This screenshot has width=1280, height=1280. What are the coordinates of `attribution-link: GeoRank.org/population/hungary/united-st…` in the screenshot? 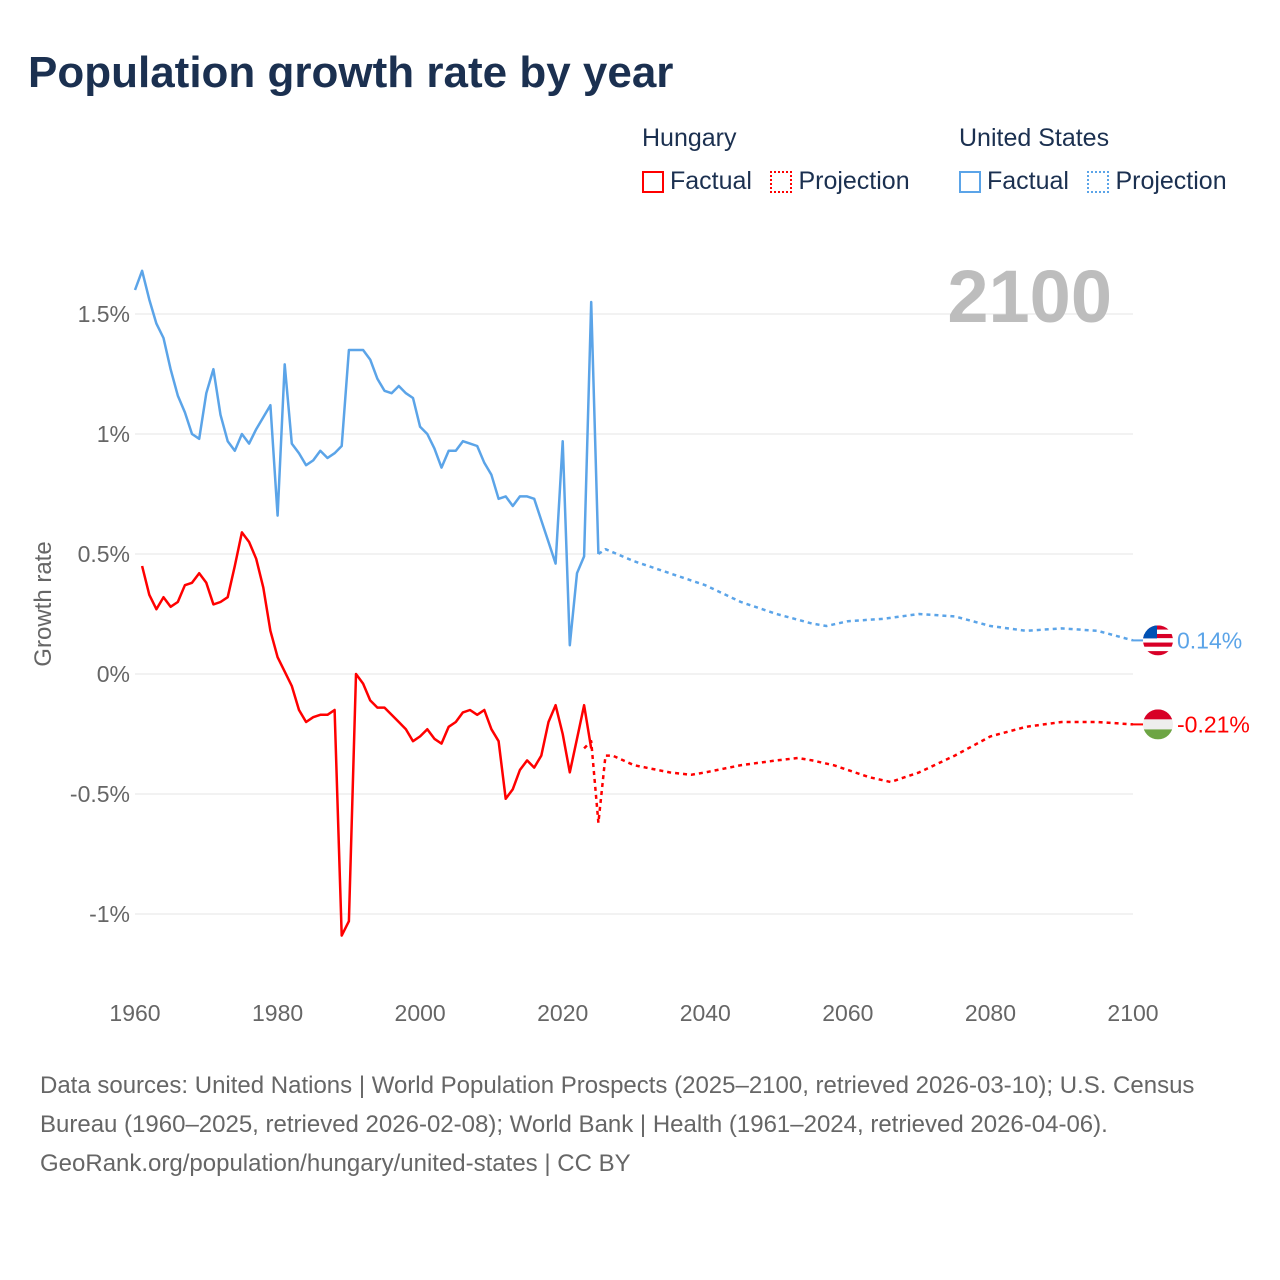 It's located at (335, 1163).